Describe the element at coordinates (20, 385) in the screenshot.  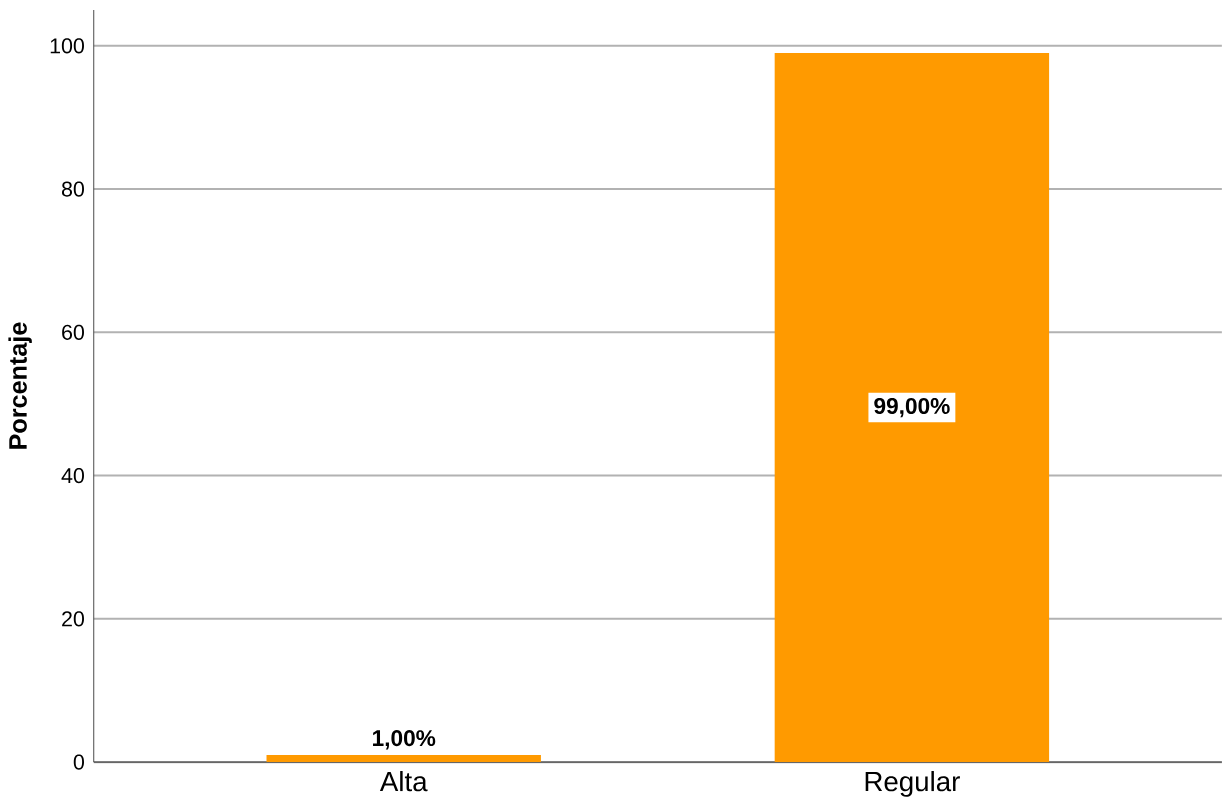
I see `y-axis-title: Porcentaje` at that location.